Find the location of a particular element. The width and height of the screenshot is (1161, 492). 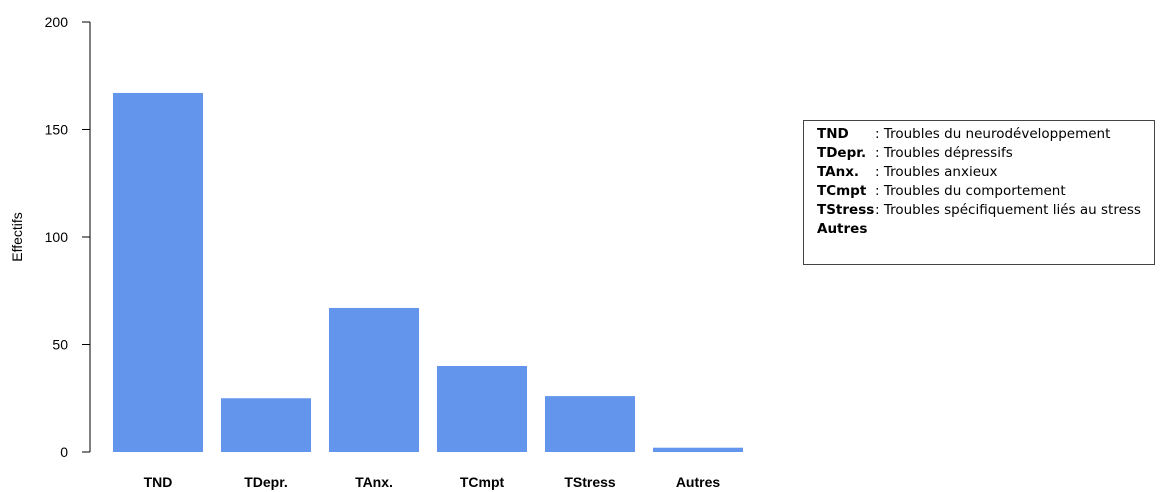

x-tick-label: TDepr. is located at coordinates (266, 482).